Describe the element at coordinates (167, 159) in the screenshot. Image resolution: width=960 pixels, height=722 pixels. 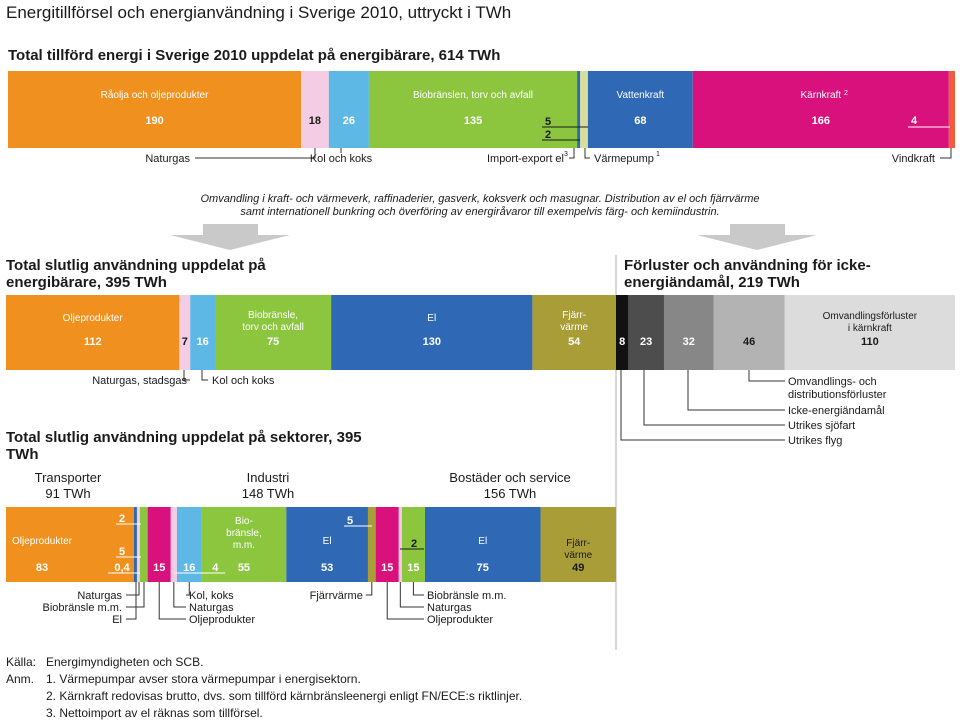
I see `callout-naturgas: Naturgas` at that location.